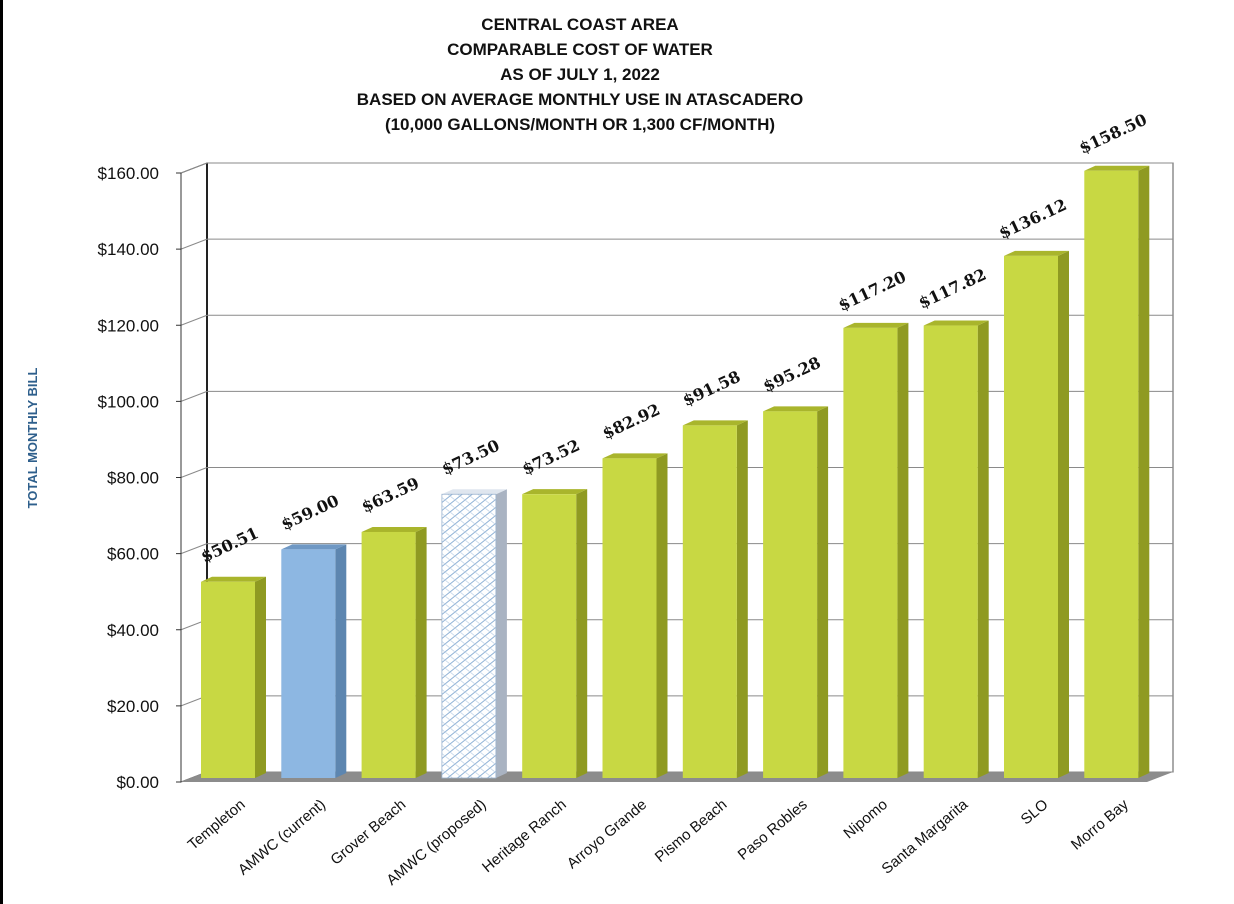  I want to click on title-line-3: AS OF JULY 1, 2022, so click(580, 74).